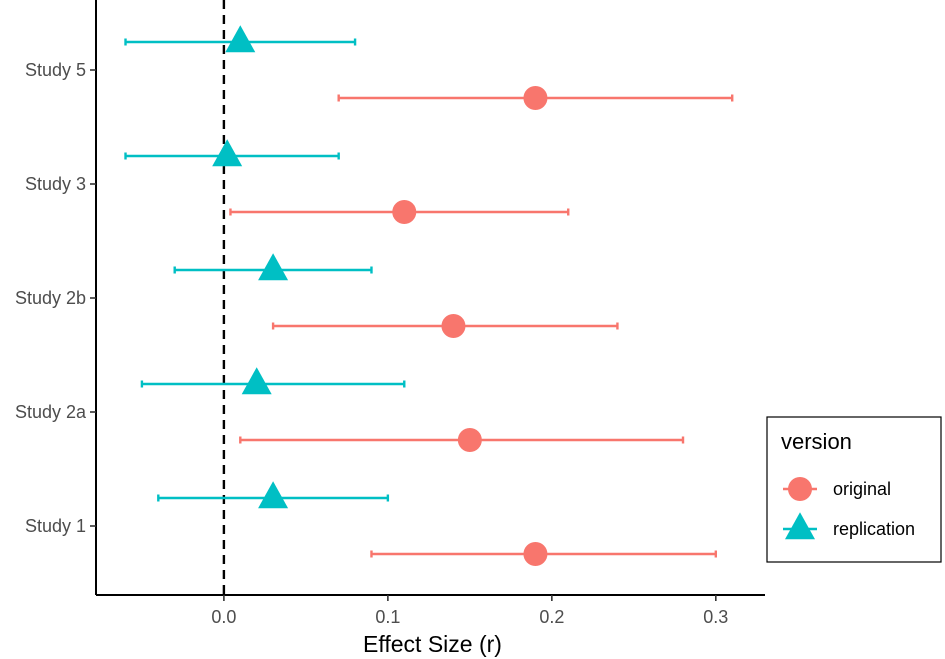 This screenshot has height=659, width=945. Describe the element at coordinates (51, 412) in the screenshot. I see `y-tick-label: Study 2a` at that location.